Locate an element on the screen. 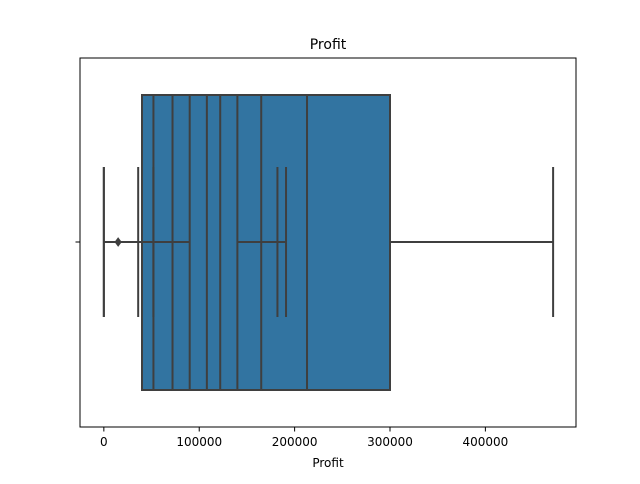 Image resolution: width=640 pixels, height=484 pixels. x-tick-label: 300000 is located at coordinates (390, 442).